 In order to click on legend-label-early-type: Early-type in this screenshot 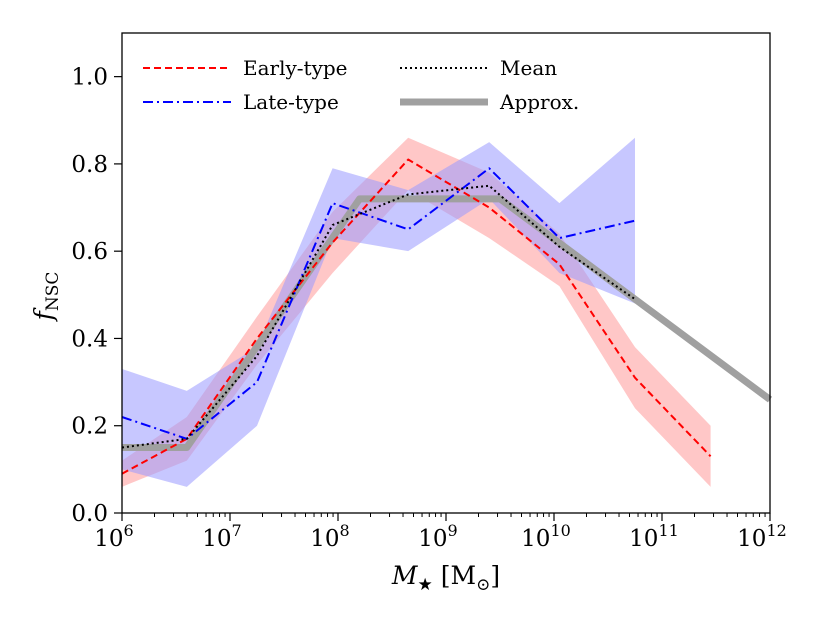, I will do `click(295, 68)`.